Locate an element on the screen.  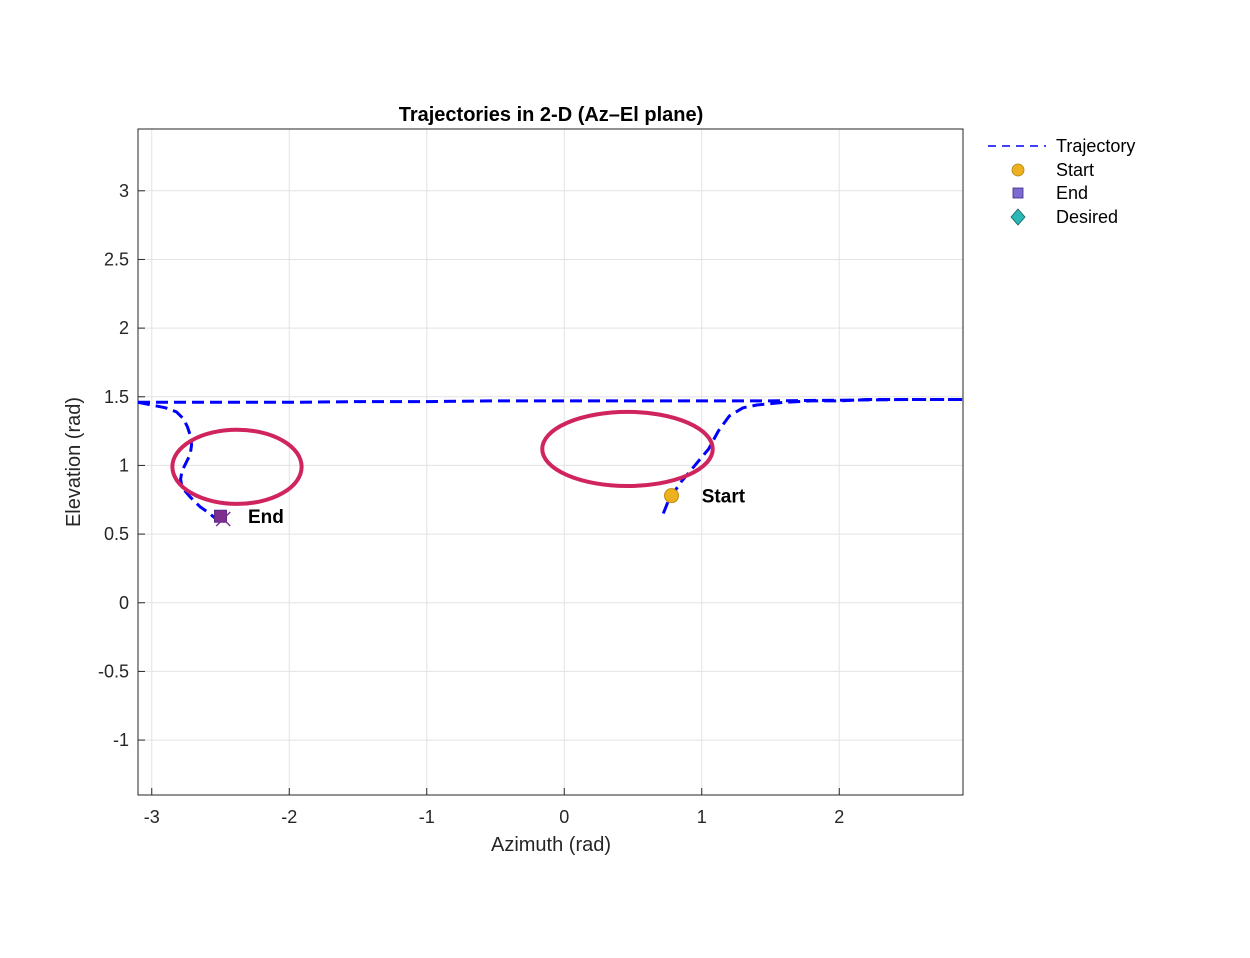
y-axis-title: Elevation (rad) is located at coordinates (74, 462).